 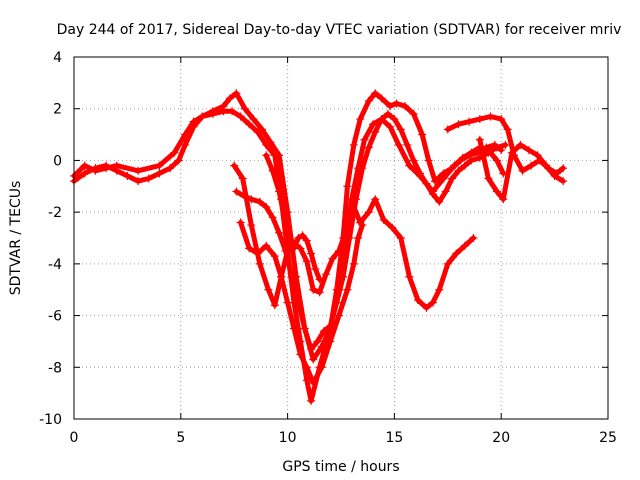 I want to click on y-tick-label: -2, so click(x=55, y=213).